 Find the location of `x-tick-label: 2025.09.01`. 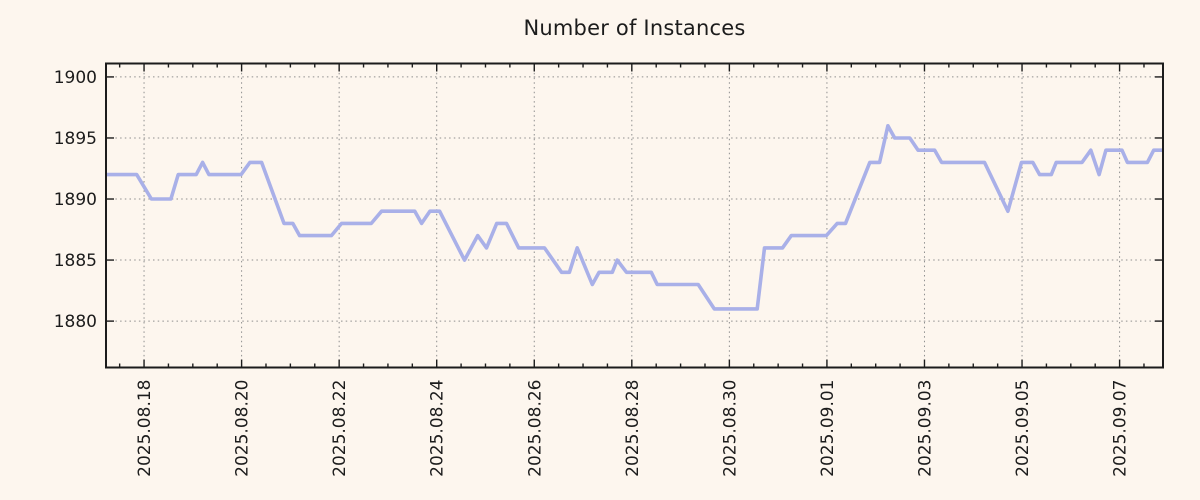

x-tick-label: 2025.09.01 is located at coordinates (828, 428).